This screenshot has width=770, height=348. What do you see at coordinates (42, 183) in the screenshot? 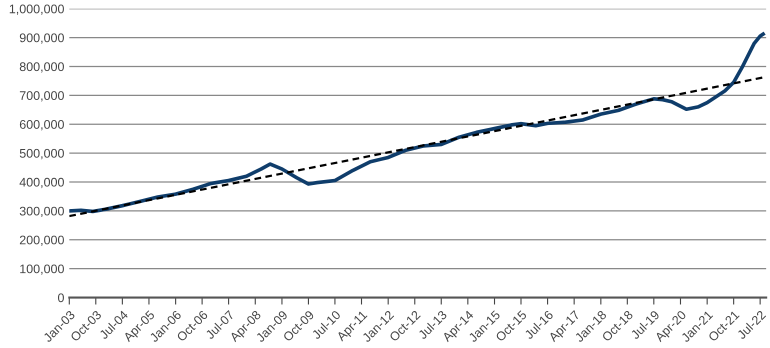
I see `y-tick-label: 400,000` at bounding box center [42, 183].